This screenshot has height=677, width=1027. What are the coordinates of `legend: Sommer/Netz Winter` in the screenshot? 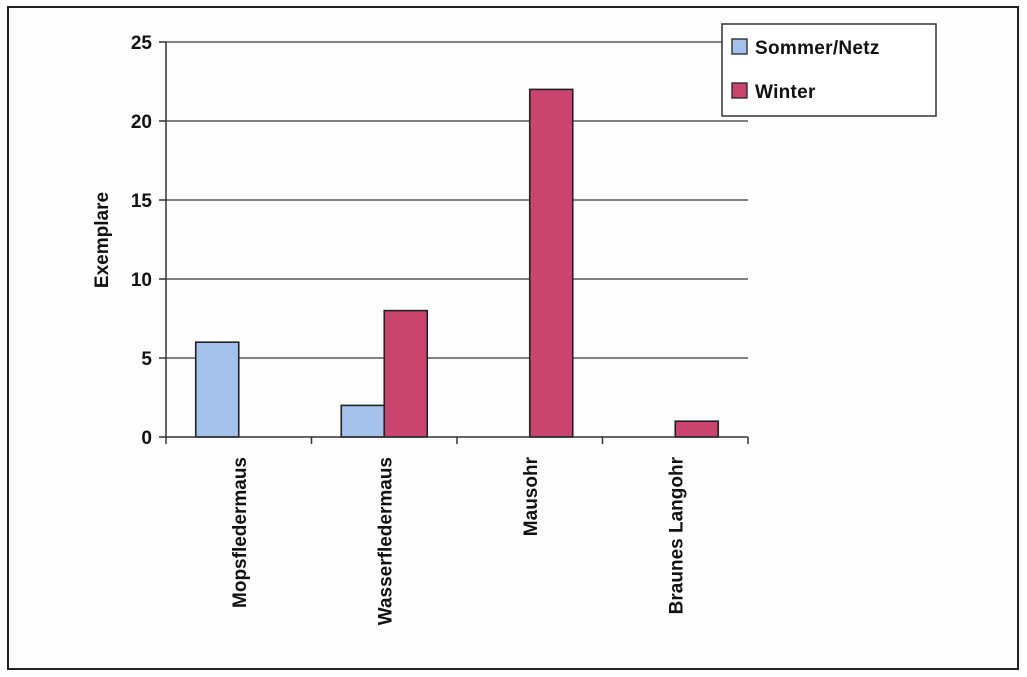 It's located at (829, 70).